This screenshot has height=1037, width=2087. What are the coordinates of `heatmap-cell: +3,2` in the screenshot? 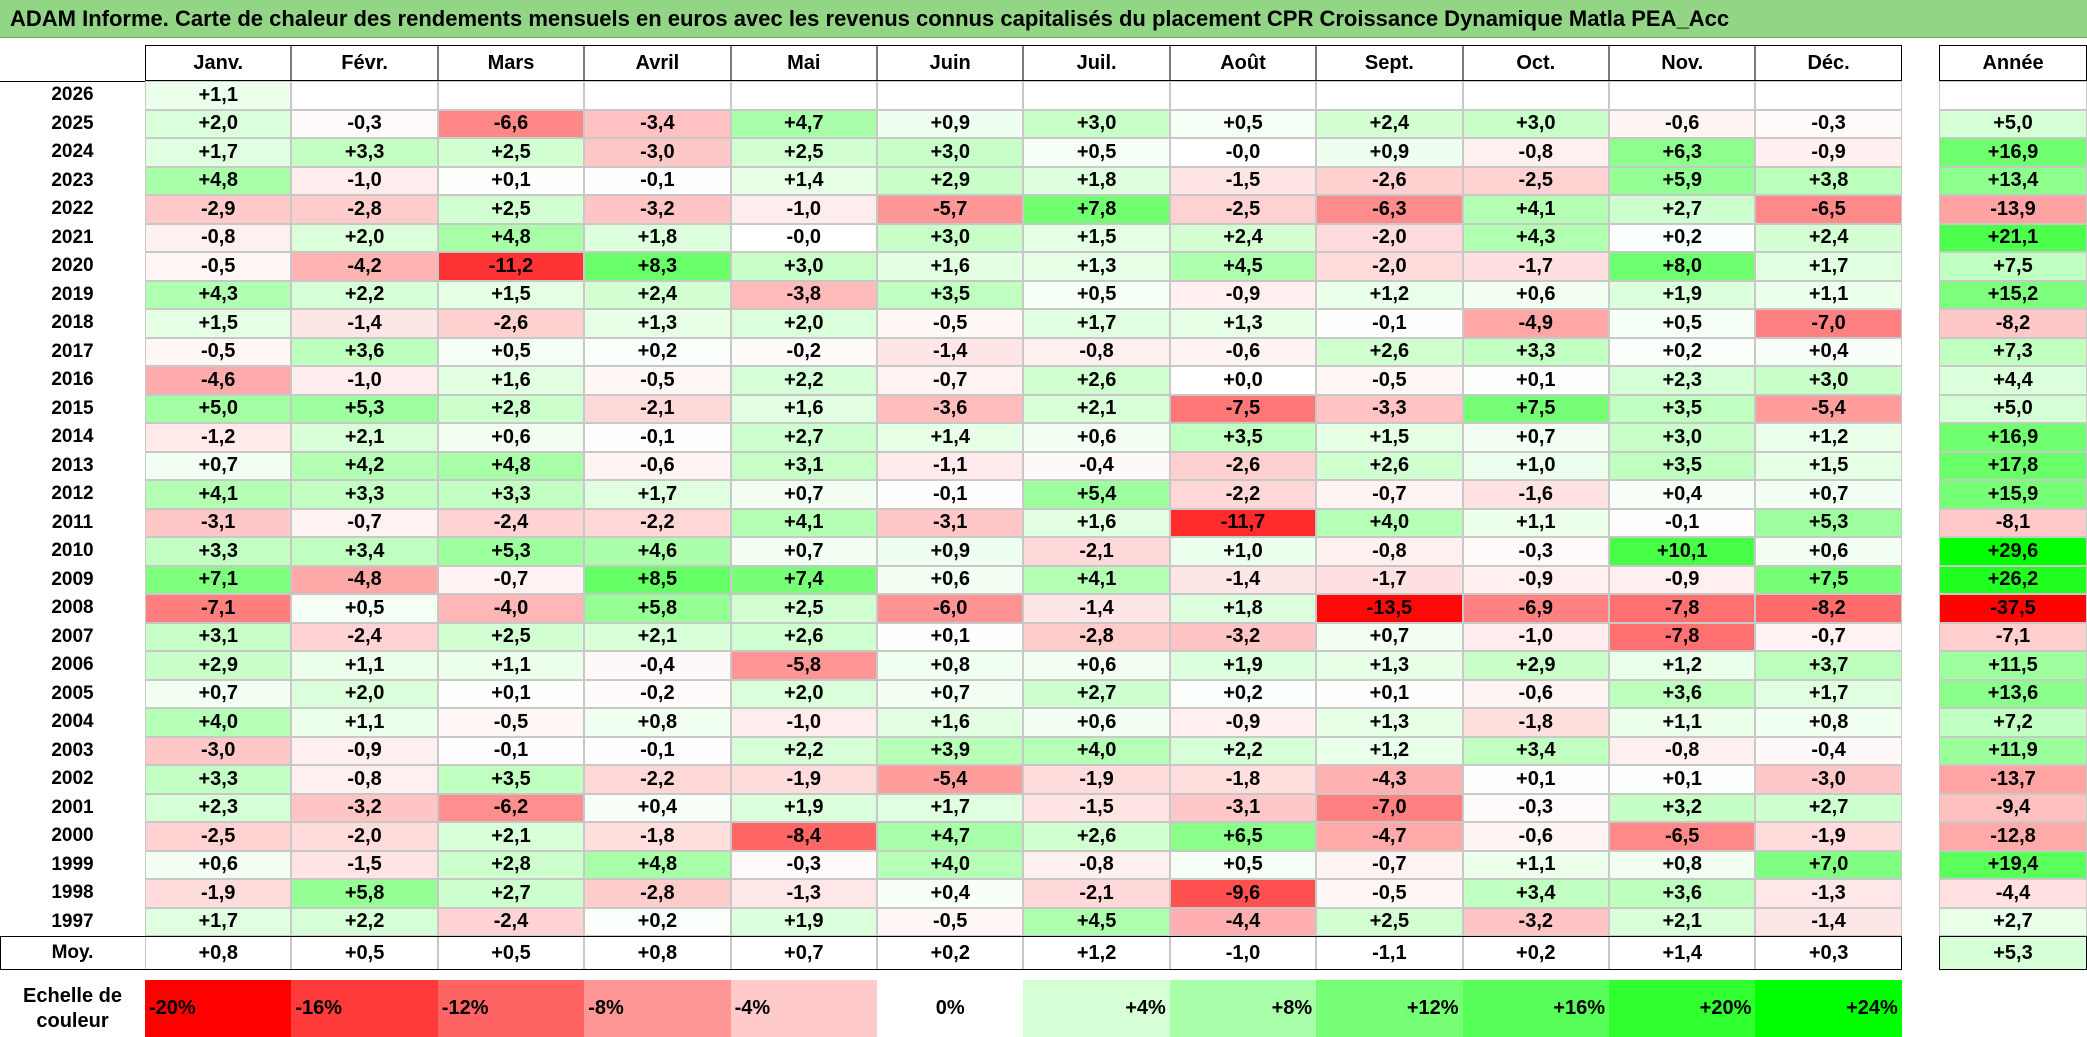 It's located at (1682, 807).